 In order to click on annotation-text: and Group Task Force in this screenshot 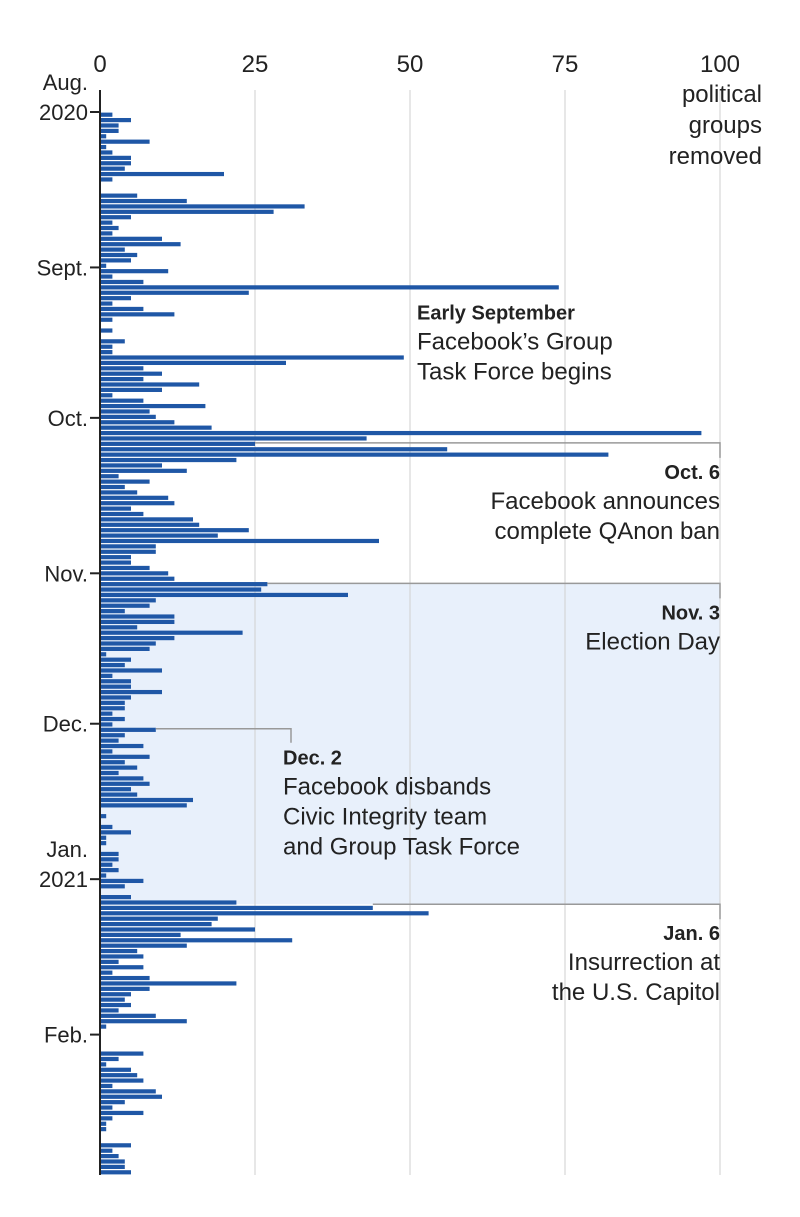, I will do `click(401, 847)`.